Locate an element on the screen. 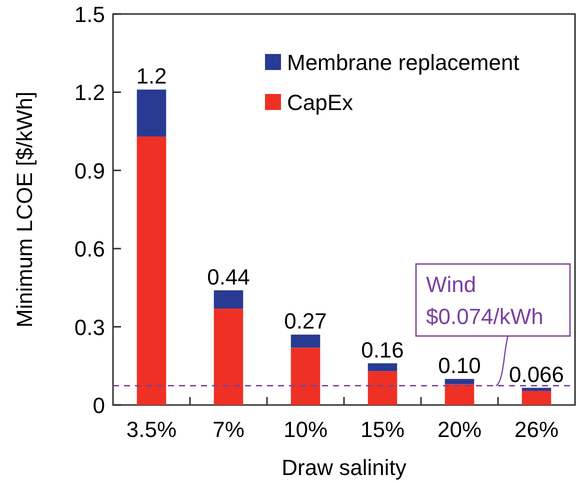  y-tick-label: 1.5 is located at coordinates (89, 14).